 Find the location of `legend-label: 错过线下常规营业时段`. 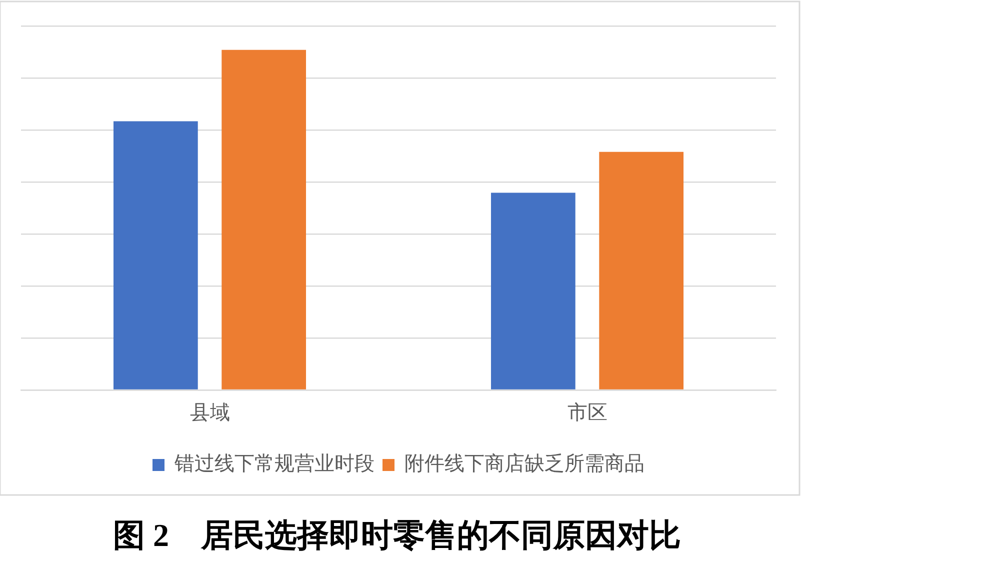

legend-label: 错过线下常规营业时段 is located at coordinates (274, 463).